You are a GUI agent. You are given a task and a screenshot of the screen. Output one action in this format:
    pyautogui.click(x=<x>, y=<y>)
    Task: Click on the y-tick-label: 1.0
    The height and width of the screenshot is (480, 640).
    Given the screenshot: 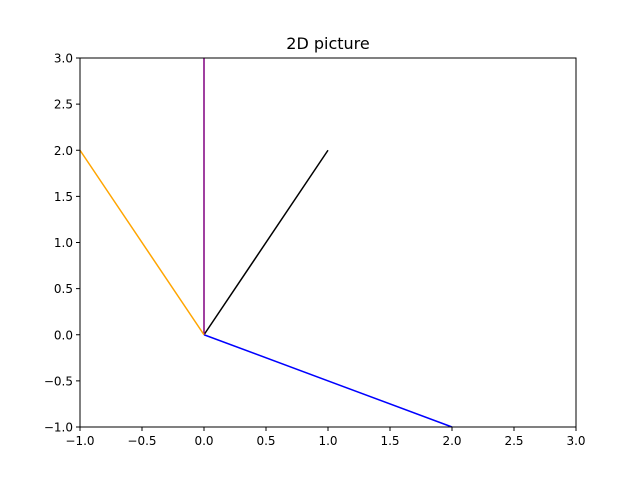 What is the action you would take?
    pyautogui.click(x=63, y=243)
    